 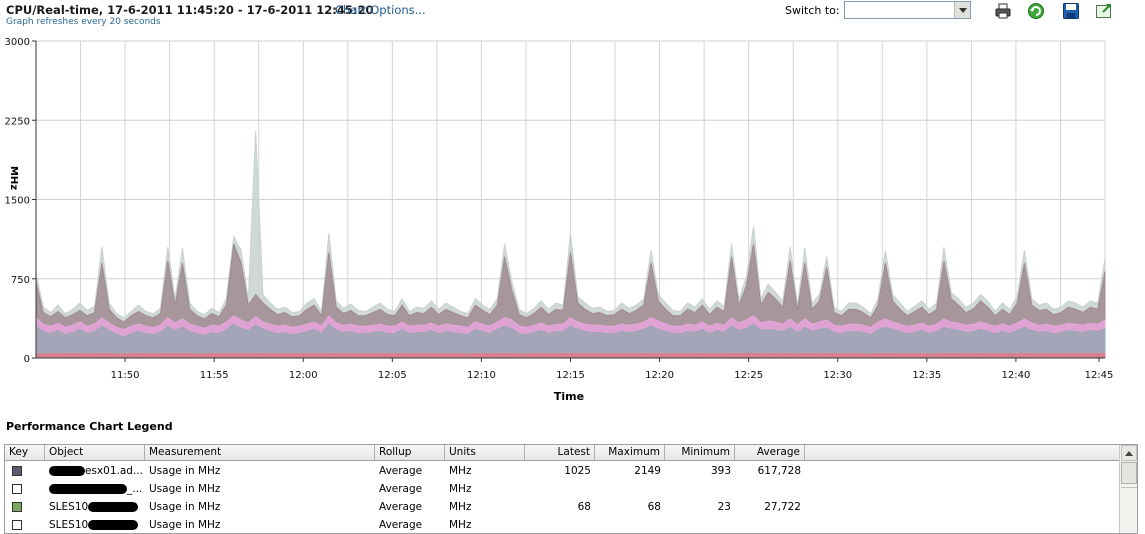 What do you see at coordinates (724, 507) in the screenshot?
I see `legend-minimum: 23` at bounding box center [724, 507].